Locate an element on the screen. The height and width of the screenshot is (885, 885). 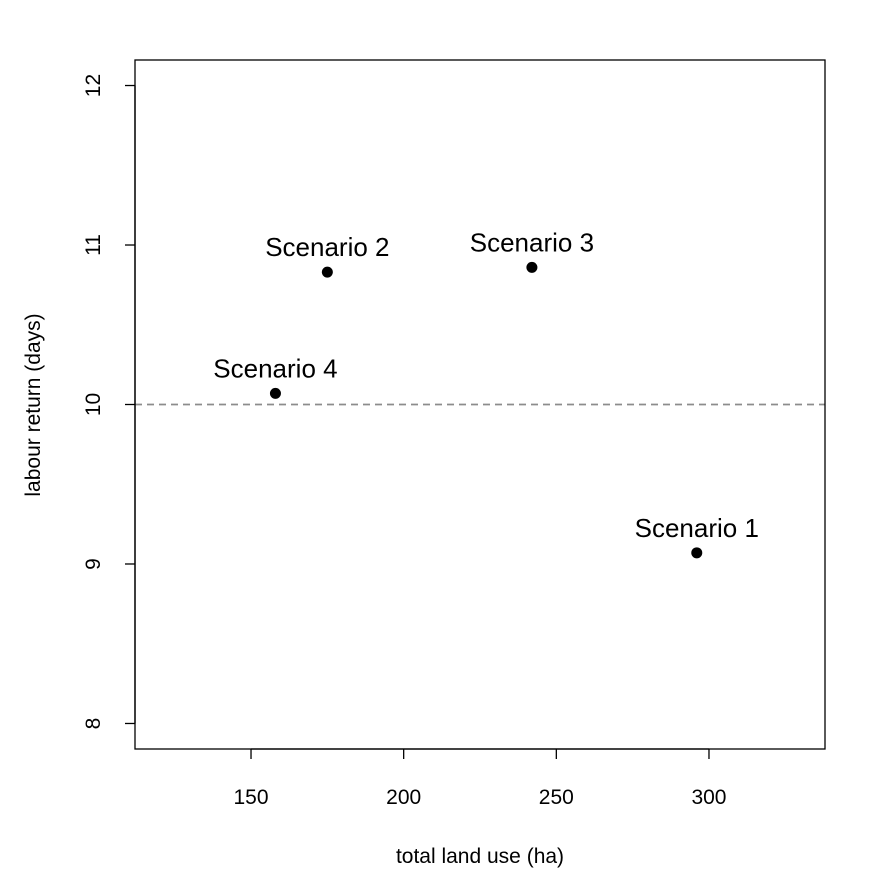
x-tick-label: 300 is located at coordinates (708, 797).